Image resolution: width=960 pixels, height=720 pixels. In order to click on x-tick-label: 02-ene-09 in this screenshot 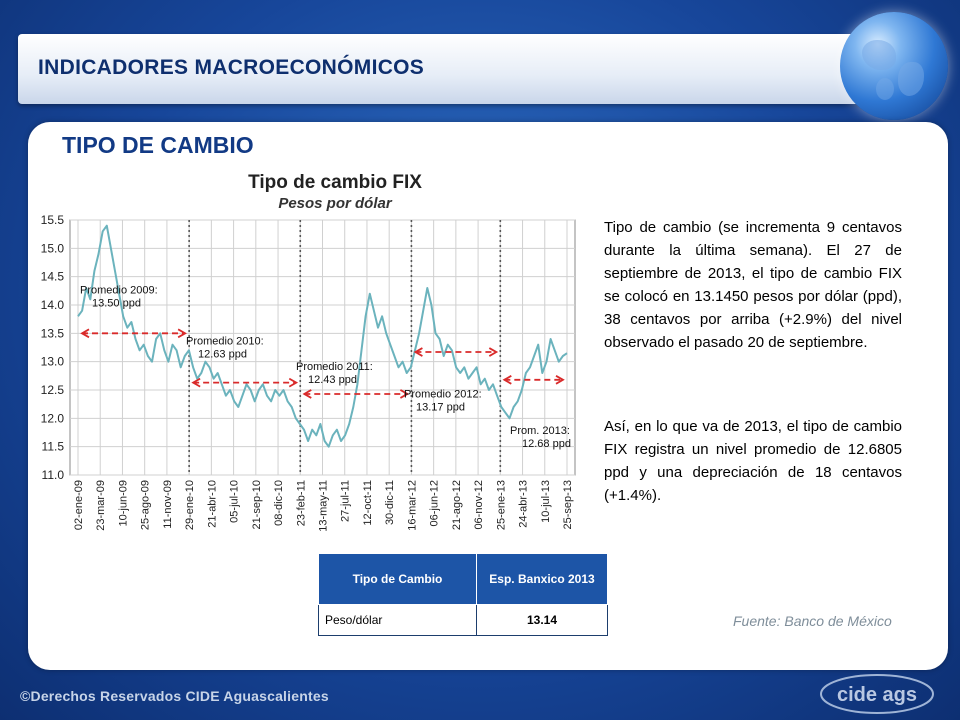, I will do `click(79, 505)`.